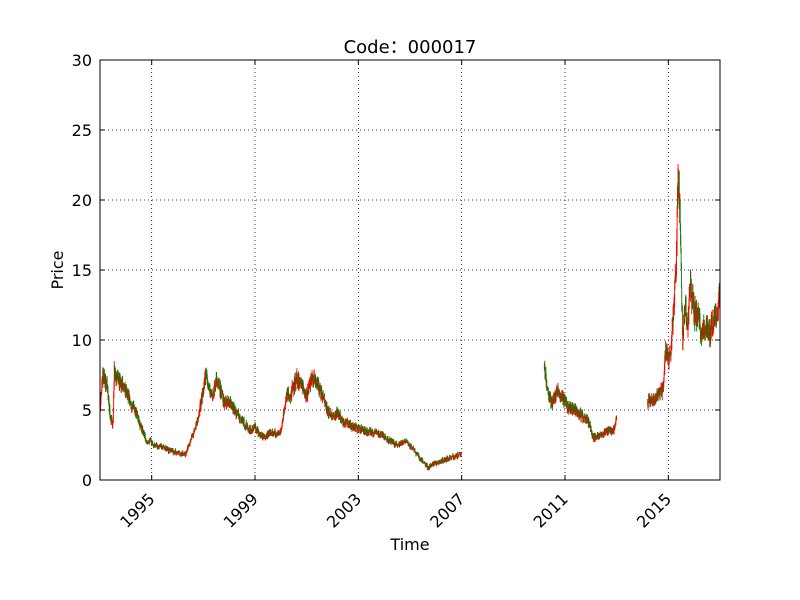 The image size is (800, 600). What do you see at coordinates (82, 200) in the screenshot?
I see `y-tick-label: 20` at bounding box center [82, 200].